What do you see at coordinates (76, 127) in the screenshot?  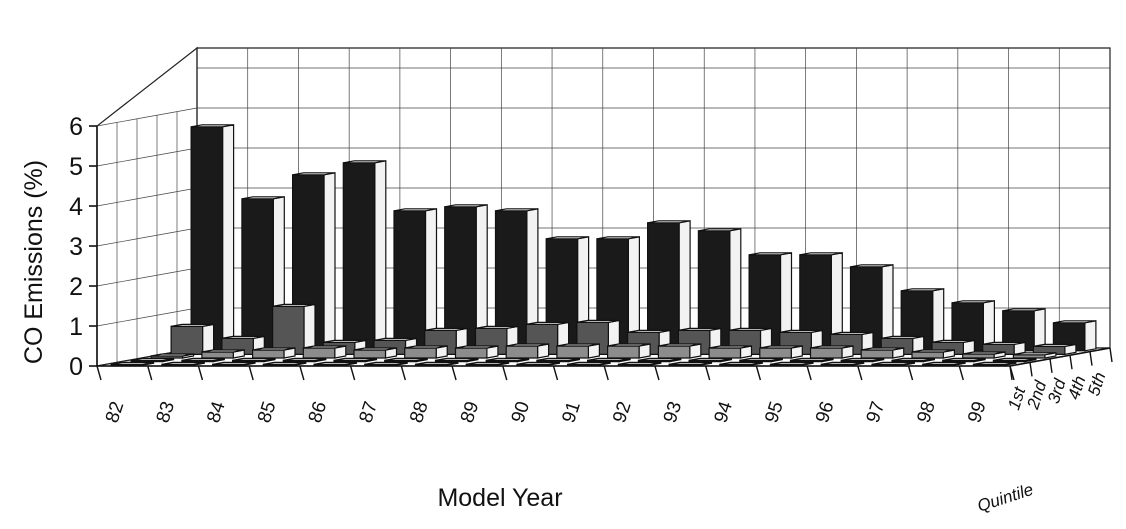 I see `y-tick-label: 6` at bounding box center [76, 127].